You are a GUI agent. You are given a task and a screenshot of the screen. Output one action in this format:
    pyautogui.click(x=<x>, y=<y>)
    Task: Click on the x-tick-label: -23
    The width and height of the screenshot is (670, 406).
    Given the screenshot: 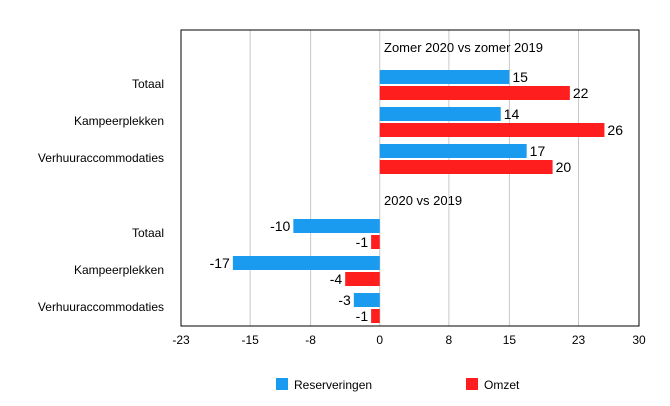 What is the action you would take?
    pyautogui.click(x=181, y=340)
    